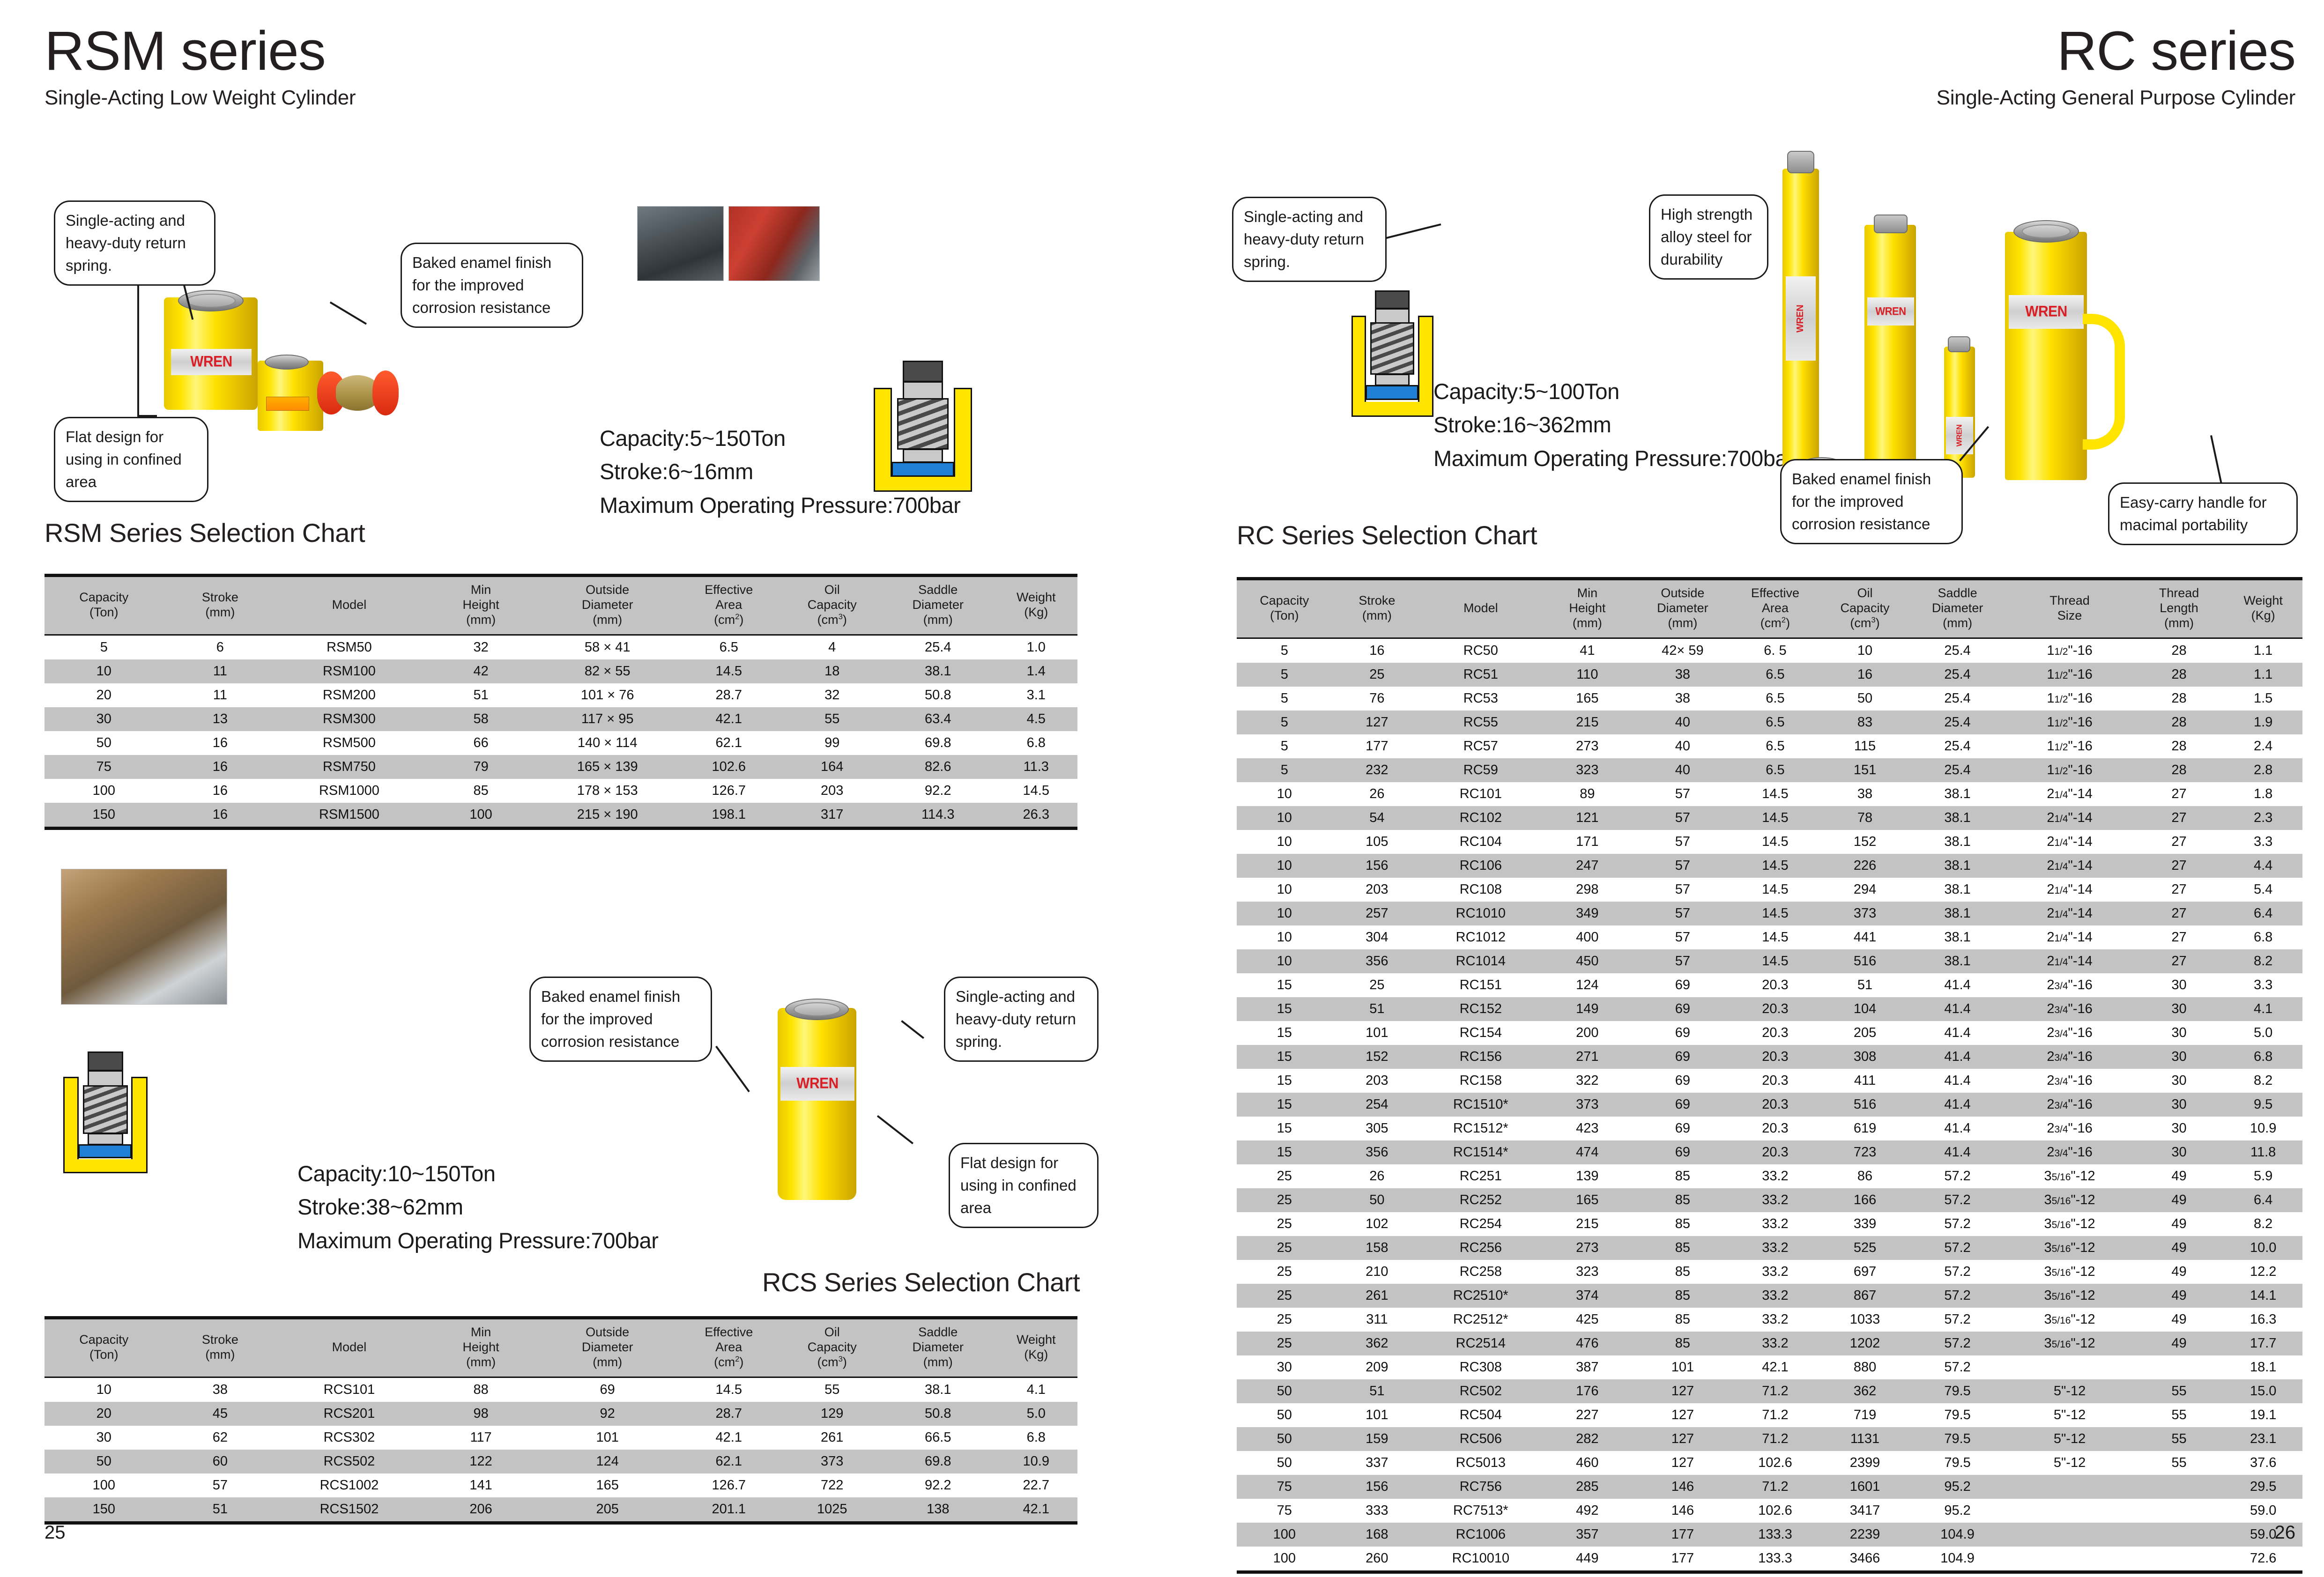  Describe the element at coordinates (1770, 722) in the screenshot. I see `table-row: 5 127 RC55 215 40 6.5 83 25.4 11/2"-16 28 1.9` at that location.